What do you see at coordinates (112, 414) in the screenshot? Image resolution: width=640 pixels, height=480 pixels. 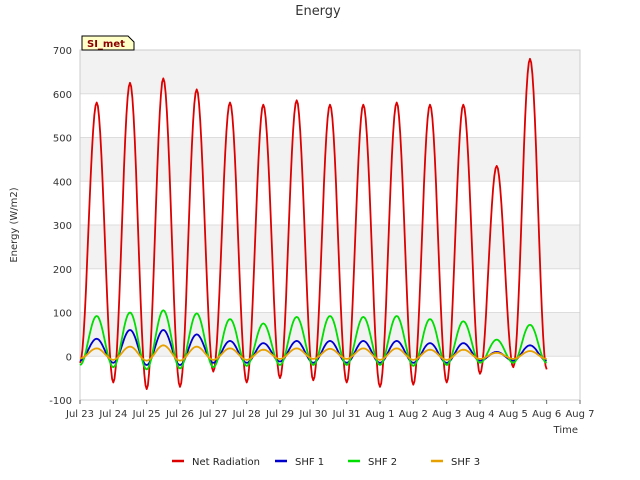 I see `x-tick-label: Jul 24` at bounding box center [112, 414].